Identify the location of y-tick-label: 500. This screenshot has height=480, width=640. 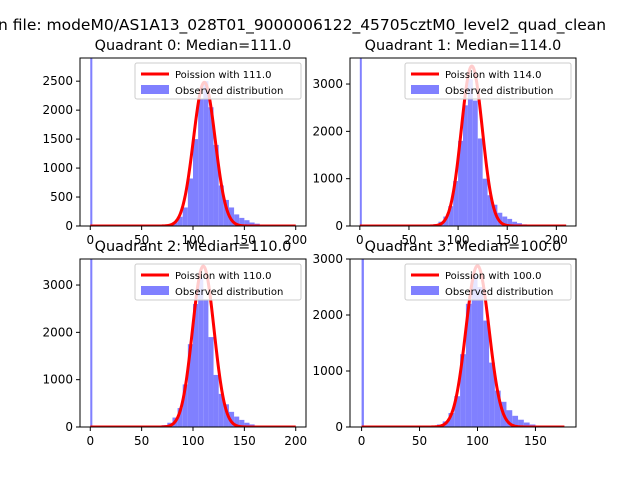
(61, 197).